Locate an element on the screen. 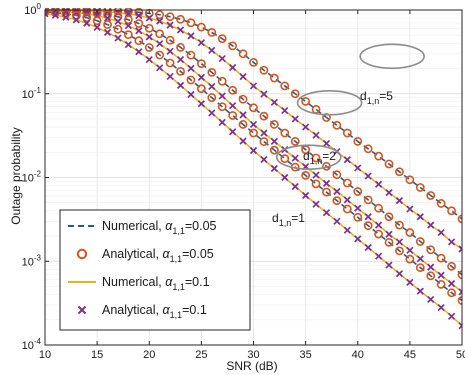  legend-entry-label: Numerical, α1,1=0.05 is located at coordinates (159, 227).